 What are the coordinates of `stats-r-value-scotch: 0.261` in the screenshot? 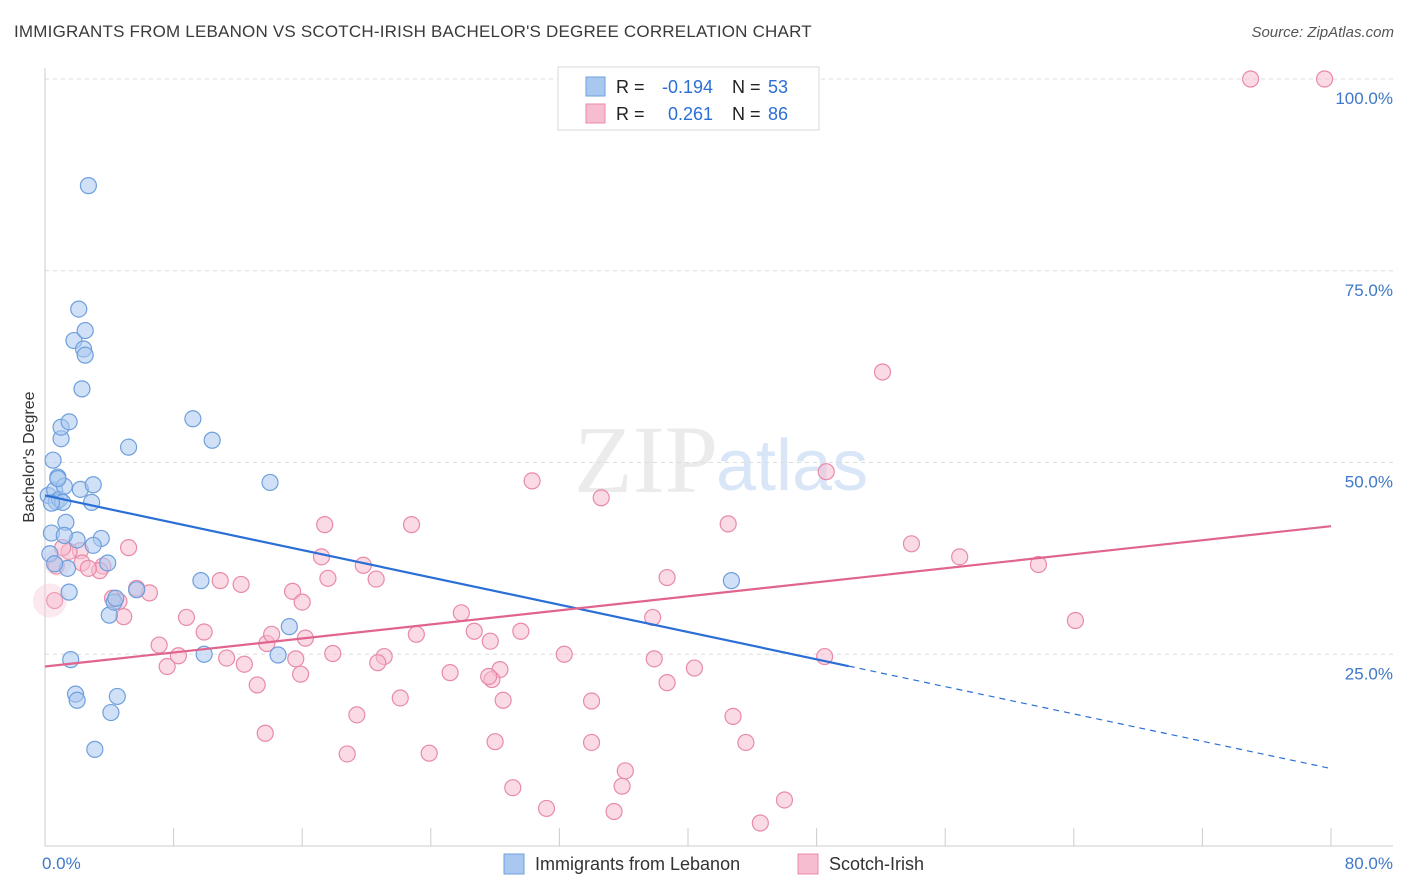 It's located at (690, 114).